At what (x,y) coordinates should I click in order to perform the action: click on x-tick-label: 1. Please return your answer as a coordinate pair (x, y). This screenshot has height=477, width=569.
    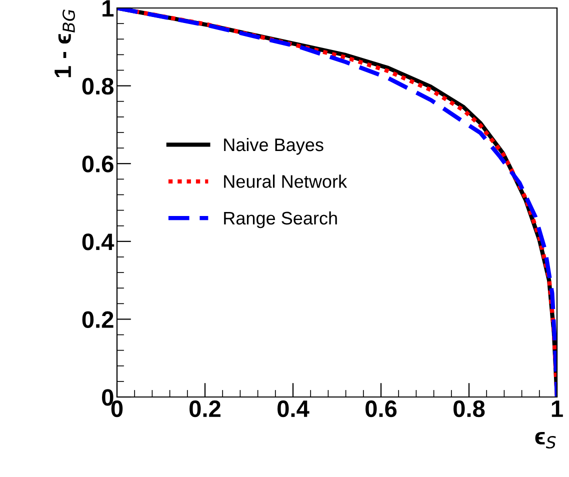
    Looking at the image, I should click on (557, 408).